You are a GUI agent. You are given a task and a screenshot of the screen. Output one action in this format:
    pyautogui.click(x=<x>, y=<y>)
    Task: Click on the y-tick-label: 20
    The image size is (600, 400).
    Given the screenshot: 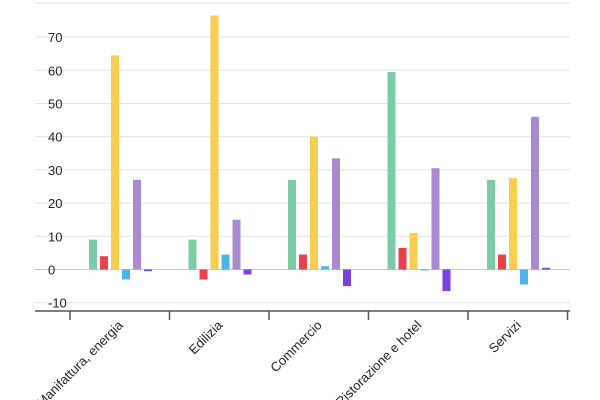 What is the action you would take?
    pyautogui.click(x=55, y=203)
    